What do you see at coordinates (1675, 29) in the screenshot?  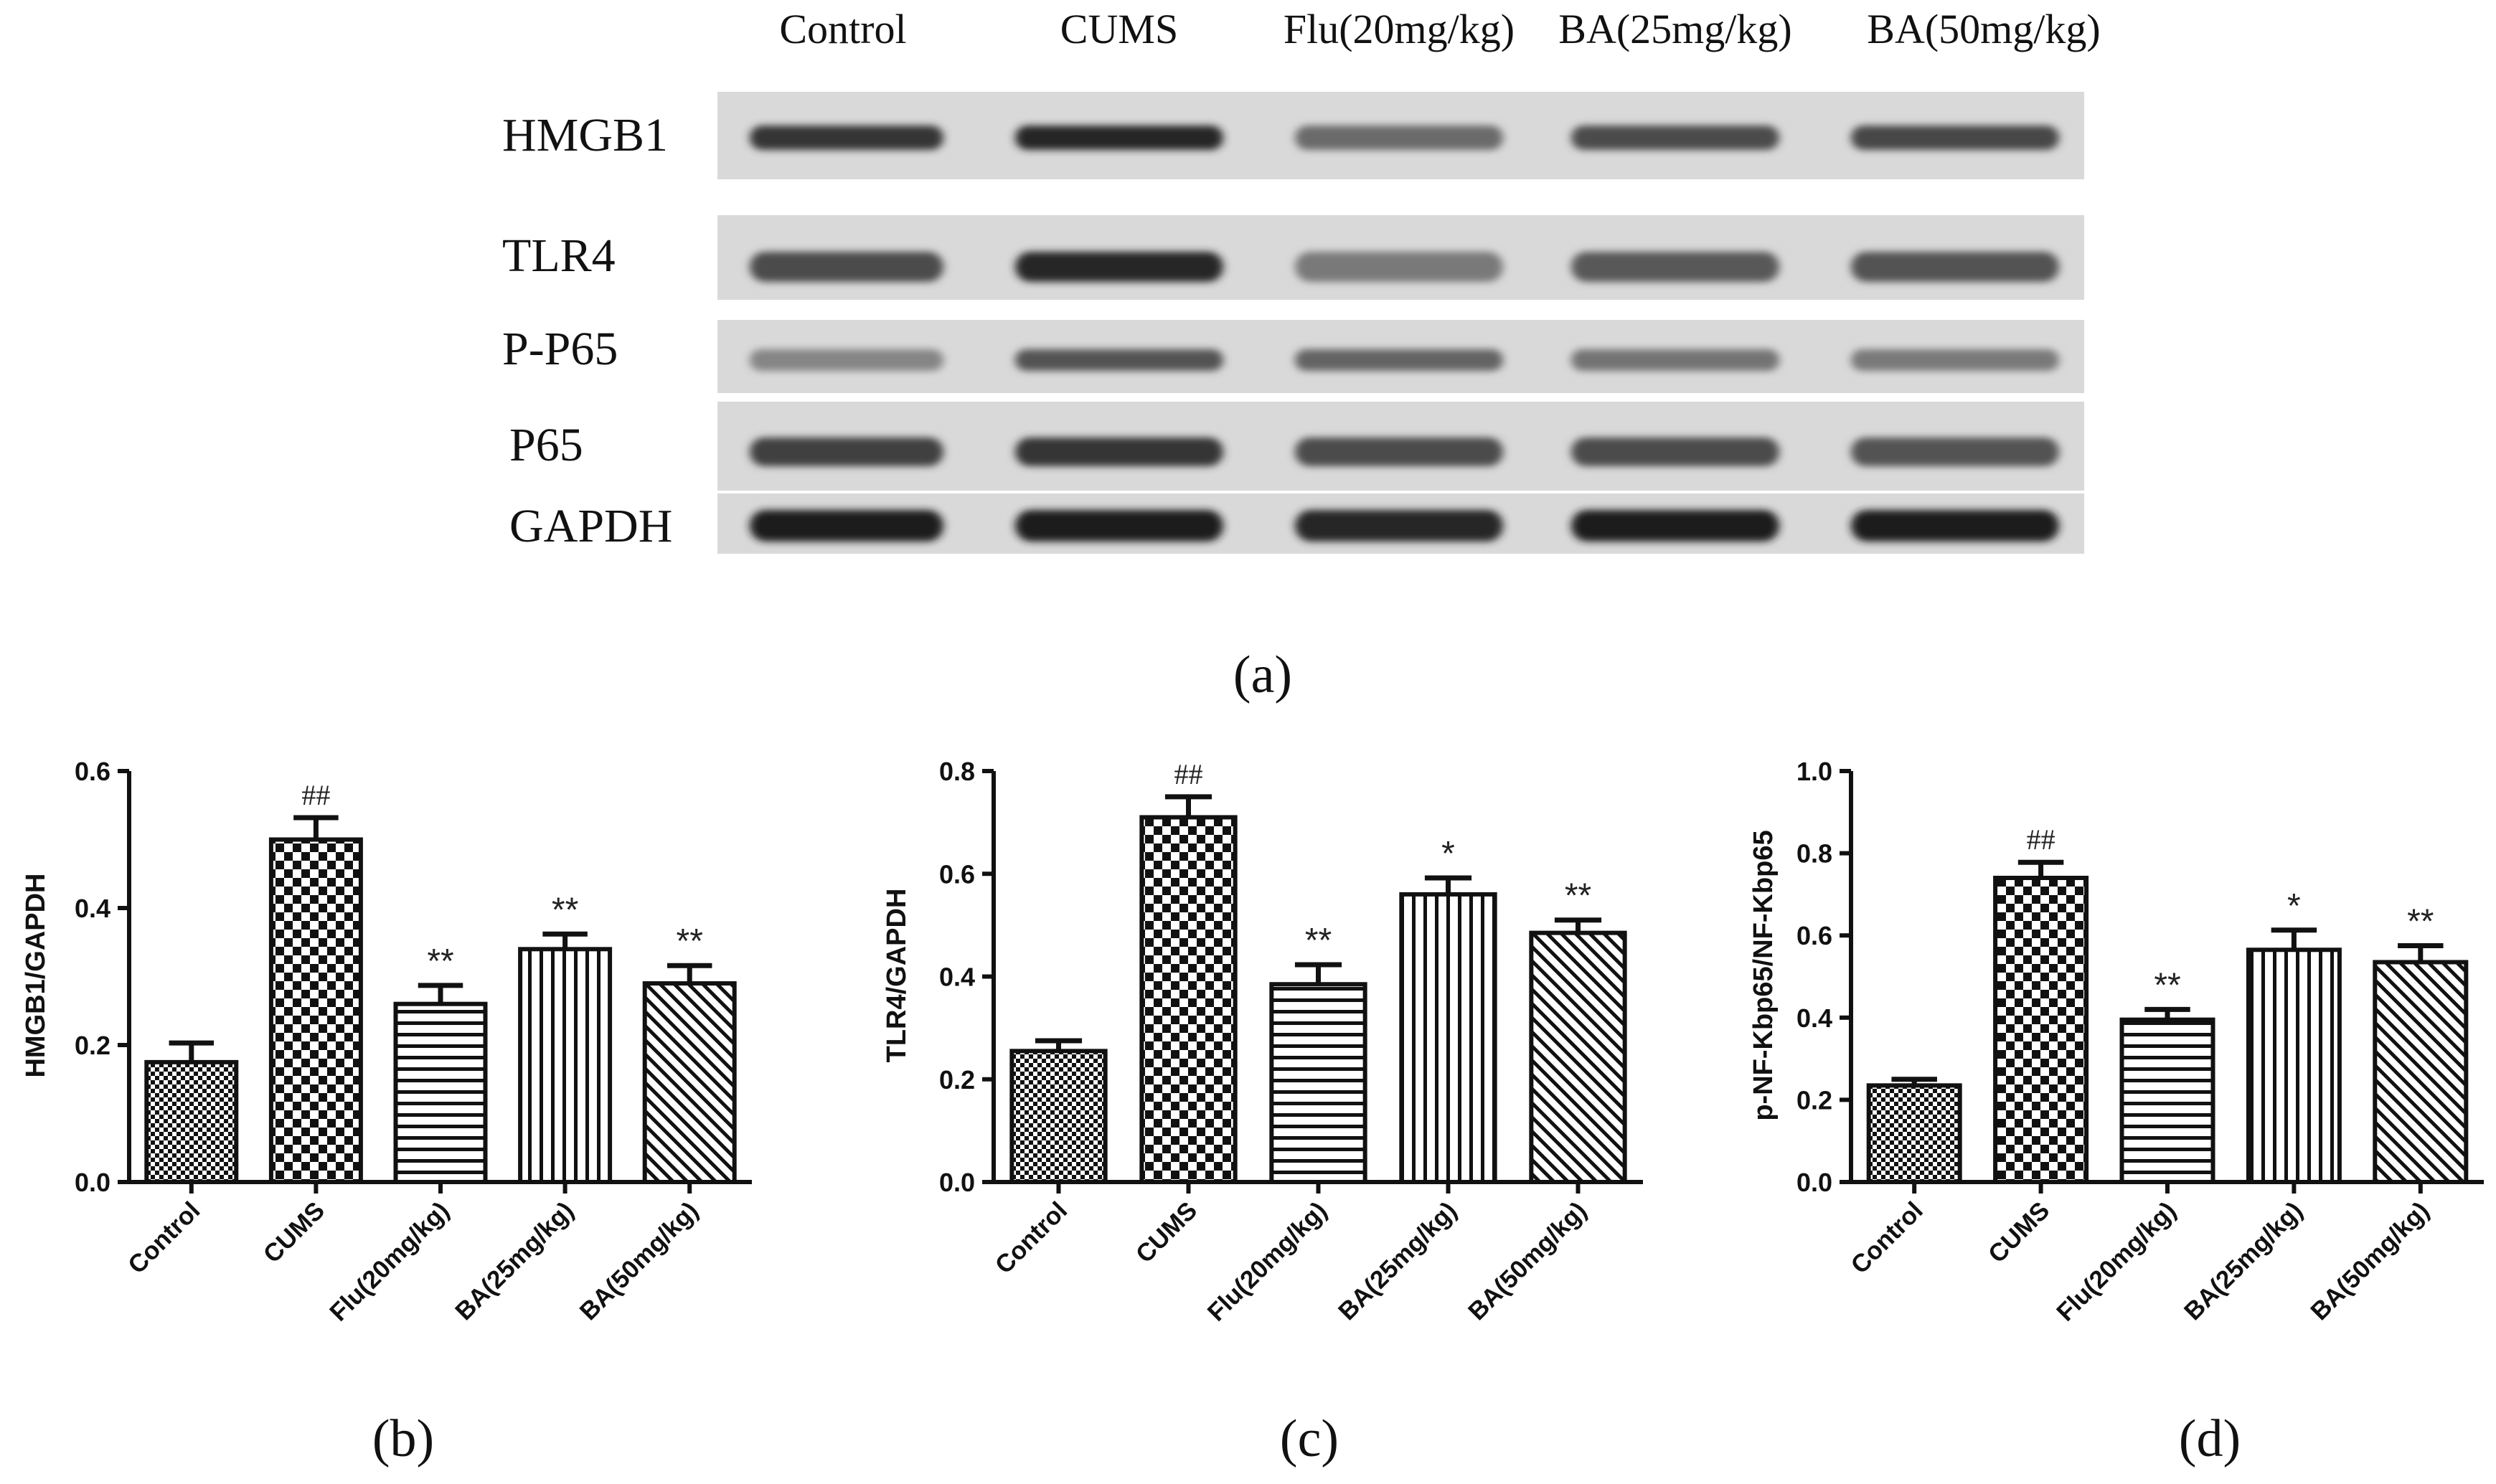 I see `lane-label-ba25: BA(25mg/kg)` at bounding box center [1675, 29].